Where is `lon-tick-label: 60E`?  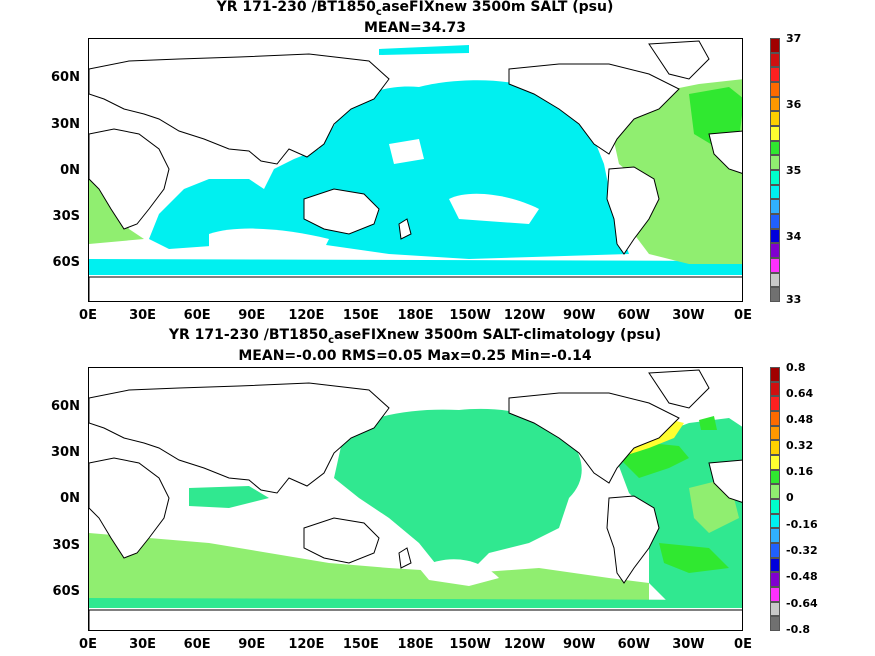 lon-tick-label: 60E is located at coordinates (197, 315).